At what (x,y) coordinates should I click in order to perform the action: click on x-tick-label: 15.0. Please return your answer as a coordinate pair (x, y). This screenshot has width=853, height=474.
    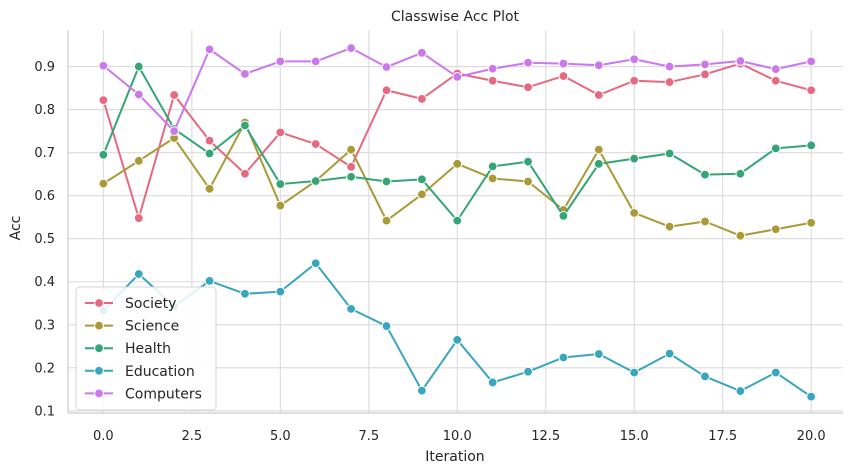
    Looking at the image, I should click on (634, 436).